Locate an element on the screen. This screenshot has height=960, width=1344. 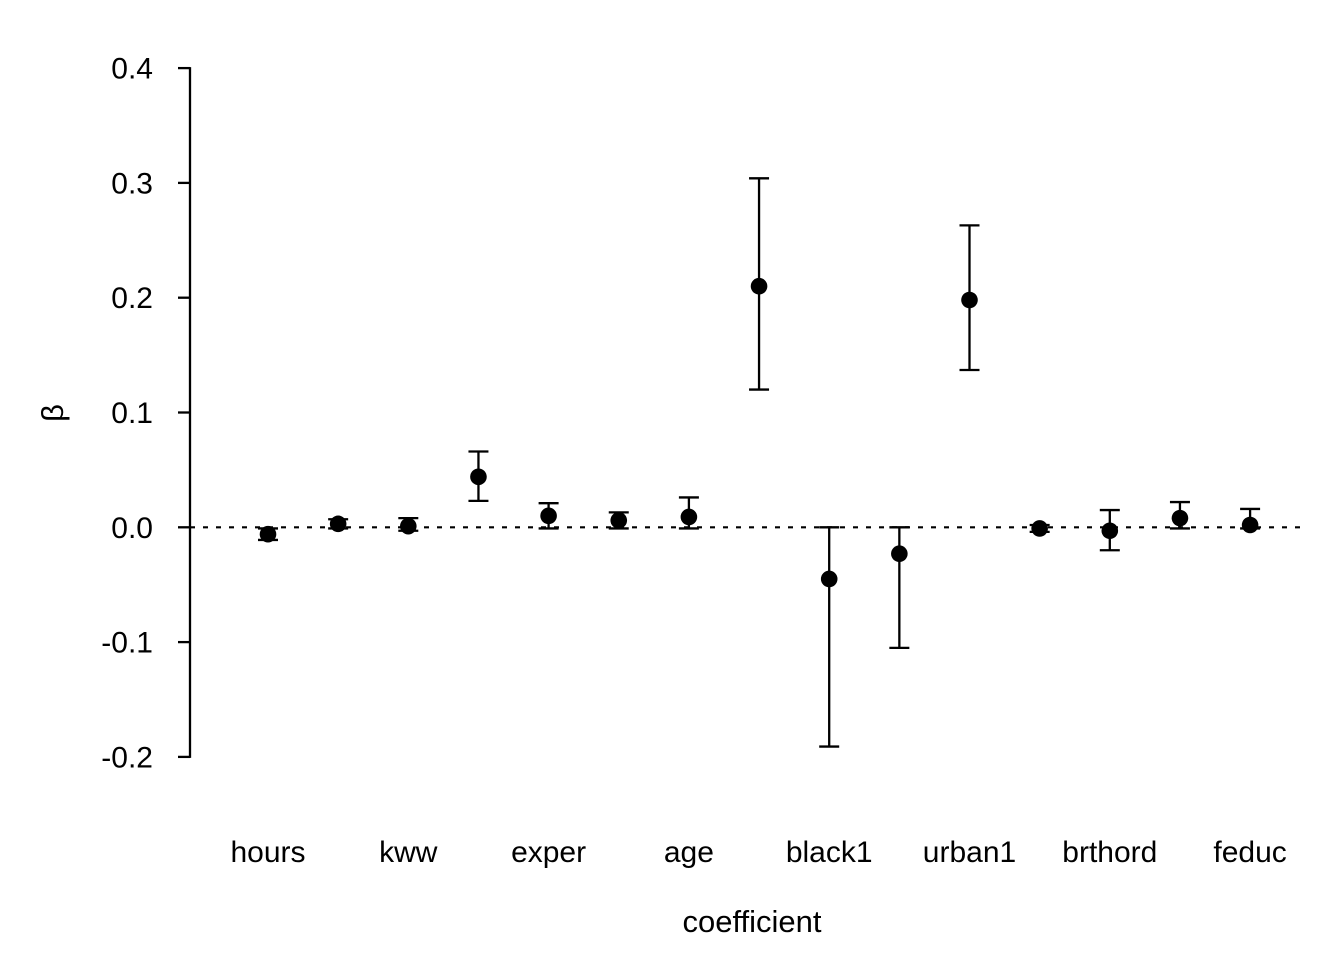
coefficient-point-kww is located at coordinates (408, 525).